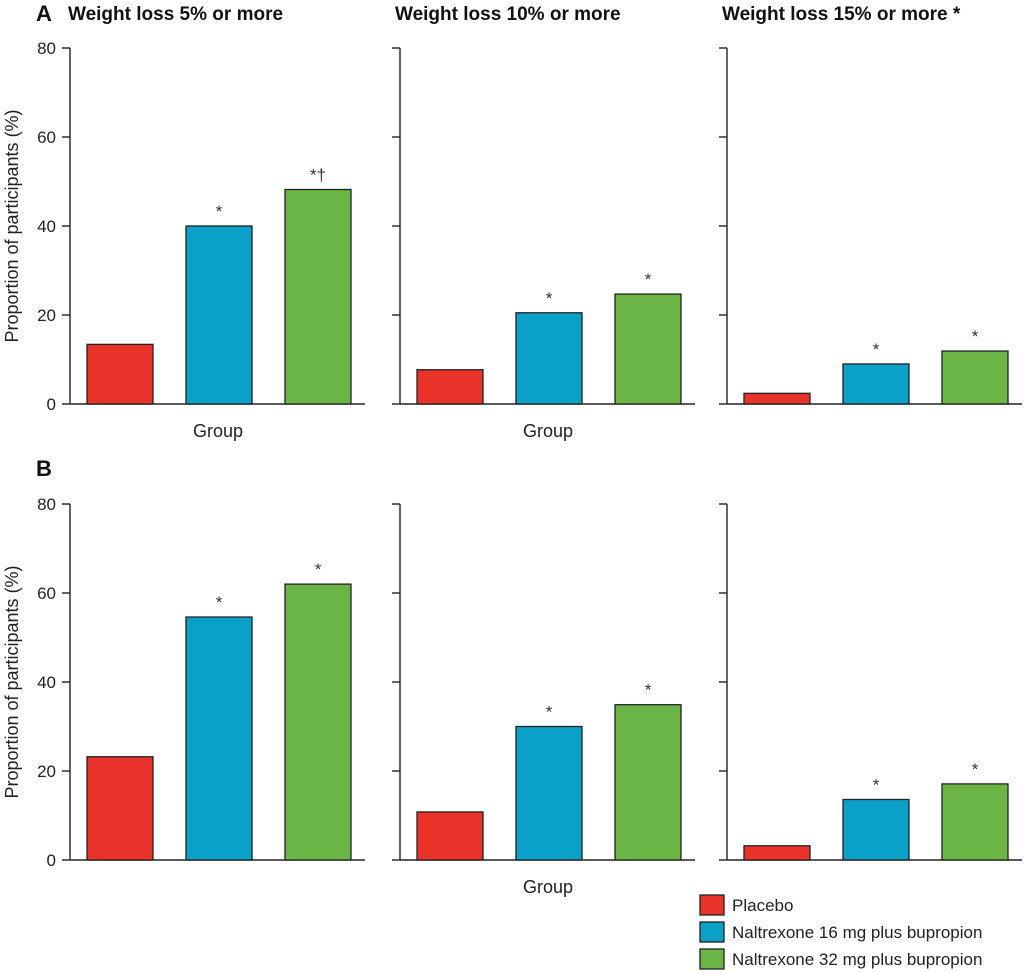 The height and width of the screenshot is (972, 1024). What do you see at coordinates (175, 14) in the screenshot?
I see `panel-title: Weight loss 5% or more` at bounding box center [175, 14].